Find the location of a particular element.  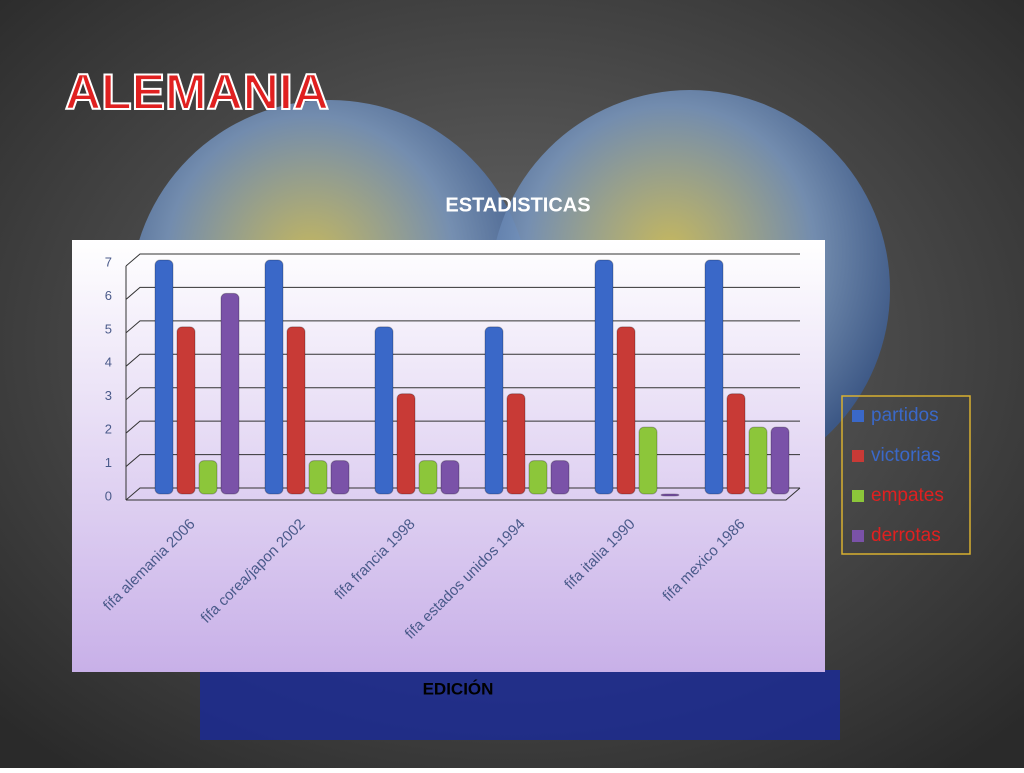

chart-title: ESTADISTICAS is located at coordinates (517, 205).